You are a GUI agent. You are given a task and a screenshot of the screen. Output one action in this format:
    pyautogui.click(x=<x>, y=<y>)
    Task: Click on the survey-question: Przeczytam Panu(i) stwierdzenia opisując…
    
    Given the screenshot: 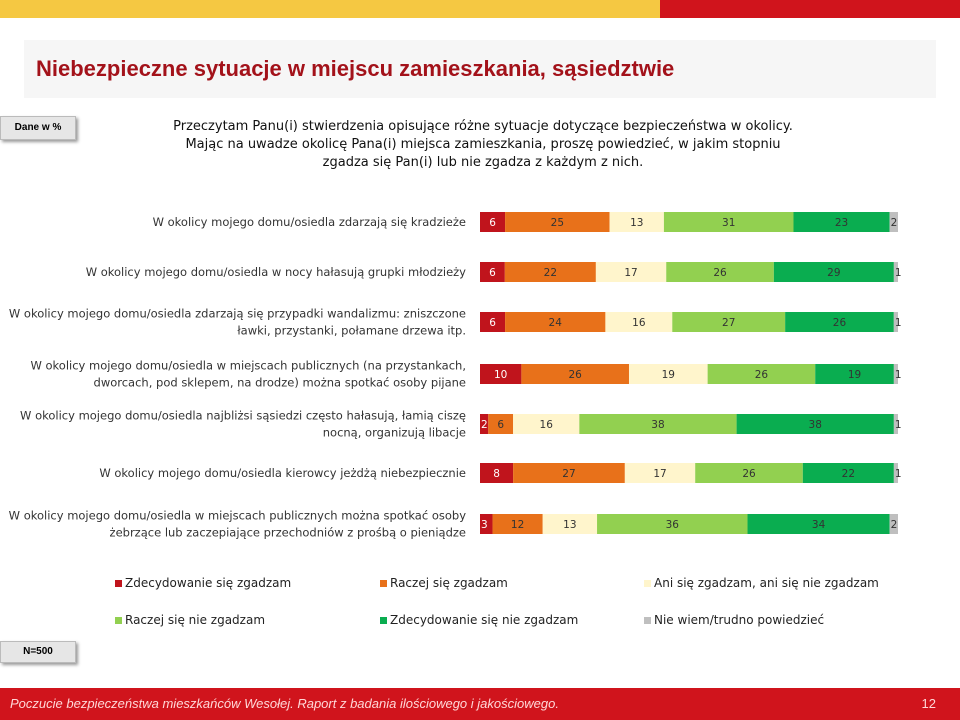 What is the action you would take?
    pyautogui.click(x=483, y=144)
    